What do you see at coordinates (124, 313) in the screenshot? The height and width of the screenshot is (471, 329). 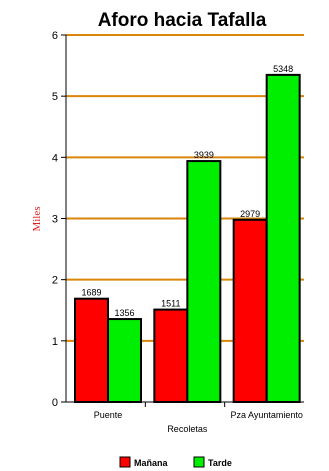 I see `data-label: 1356` at bounding box center [124, 313].